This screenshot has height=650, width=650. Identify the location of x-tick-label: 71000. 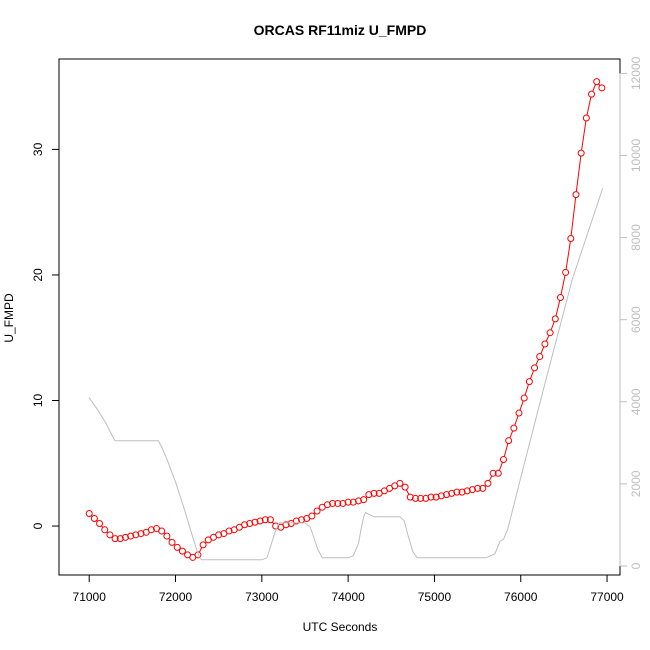
(90, 597).